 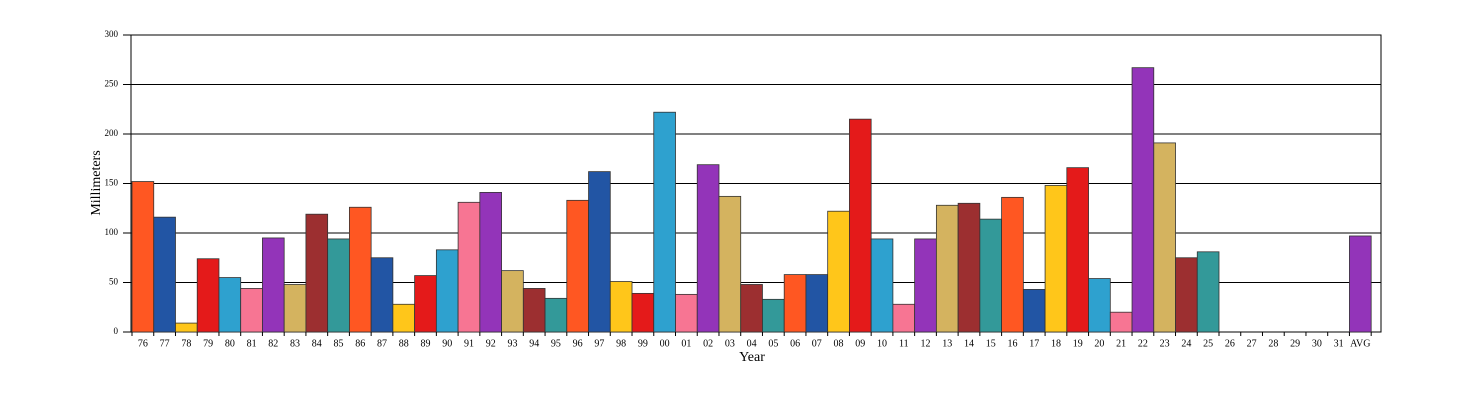 I want to click on x-tick-label: 85, so click(x=339, y=343).